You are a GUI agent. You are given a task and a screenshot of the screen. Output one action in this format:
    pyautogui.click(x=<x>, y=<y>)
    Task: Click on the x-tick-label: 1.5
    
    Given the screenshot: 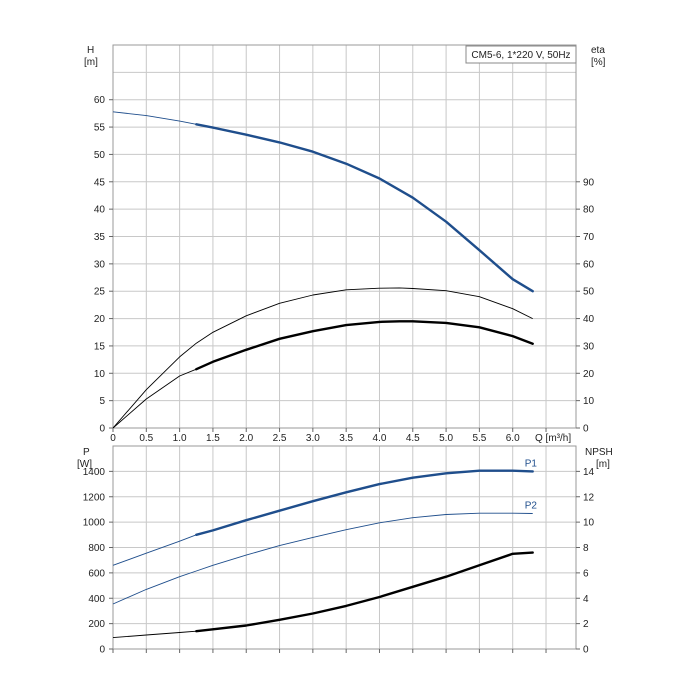 What is the action you would take?
    pyautogui.click(x=213, y=438)
    